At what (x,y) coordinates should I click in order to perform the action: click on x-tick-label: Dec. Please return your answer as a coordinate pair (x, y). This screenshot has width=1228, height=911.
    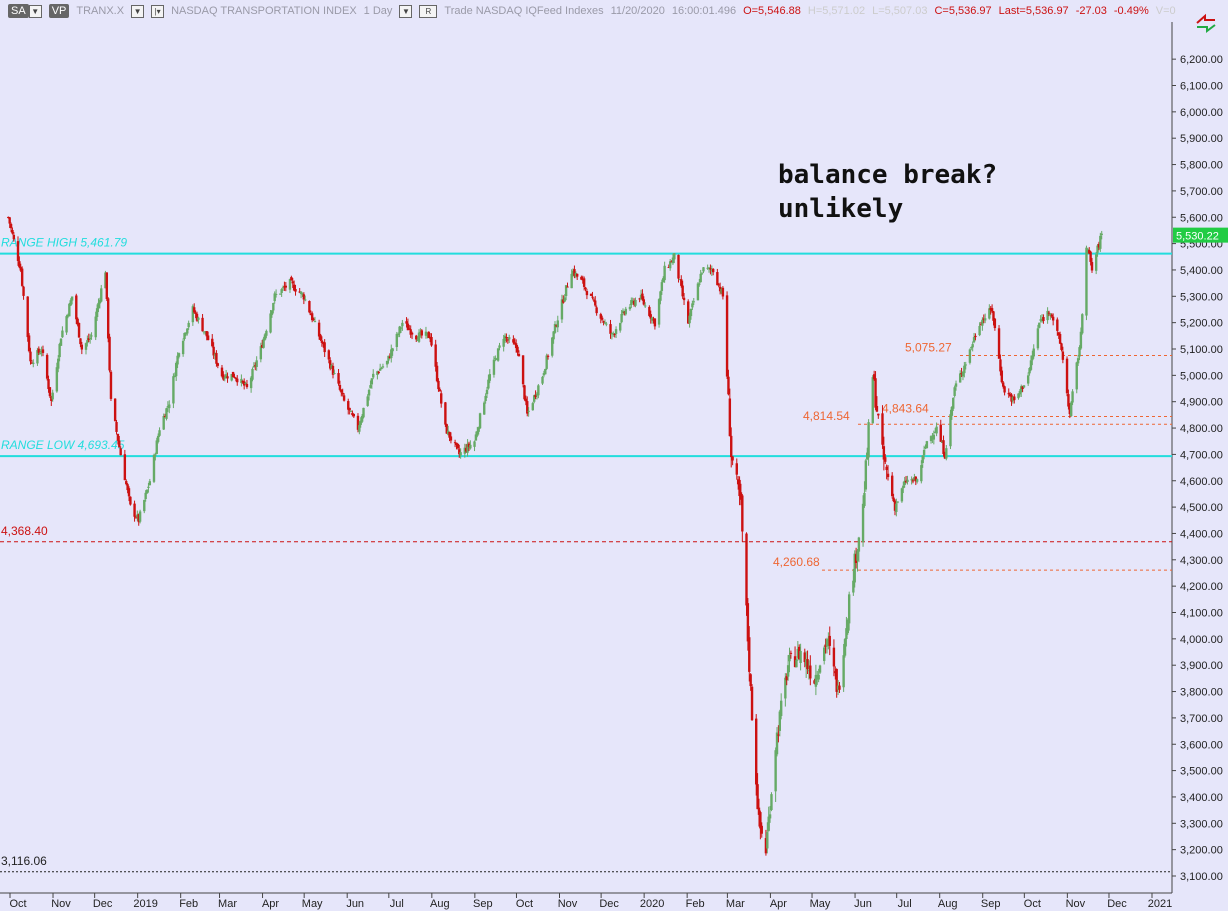
    Looking at the image, I should click on (609, 904).